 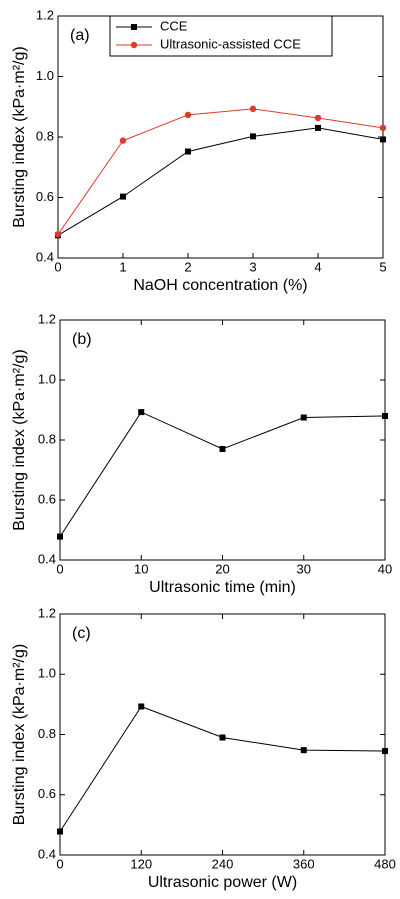 What do you see at coordinates (317, 266) in the screenshot?
I see `x-tick-label: 4` at bounding box center [317, 266].